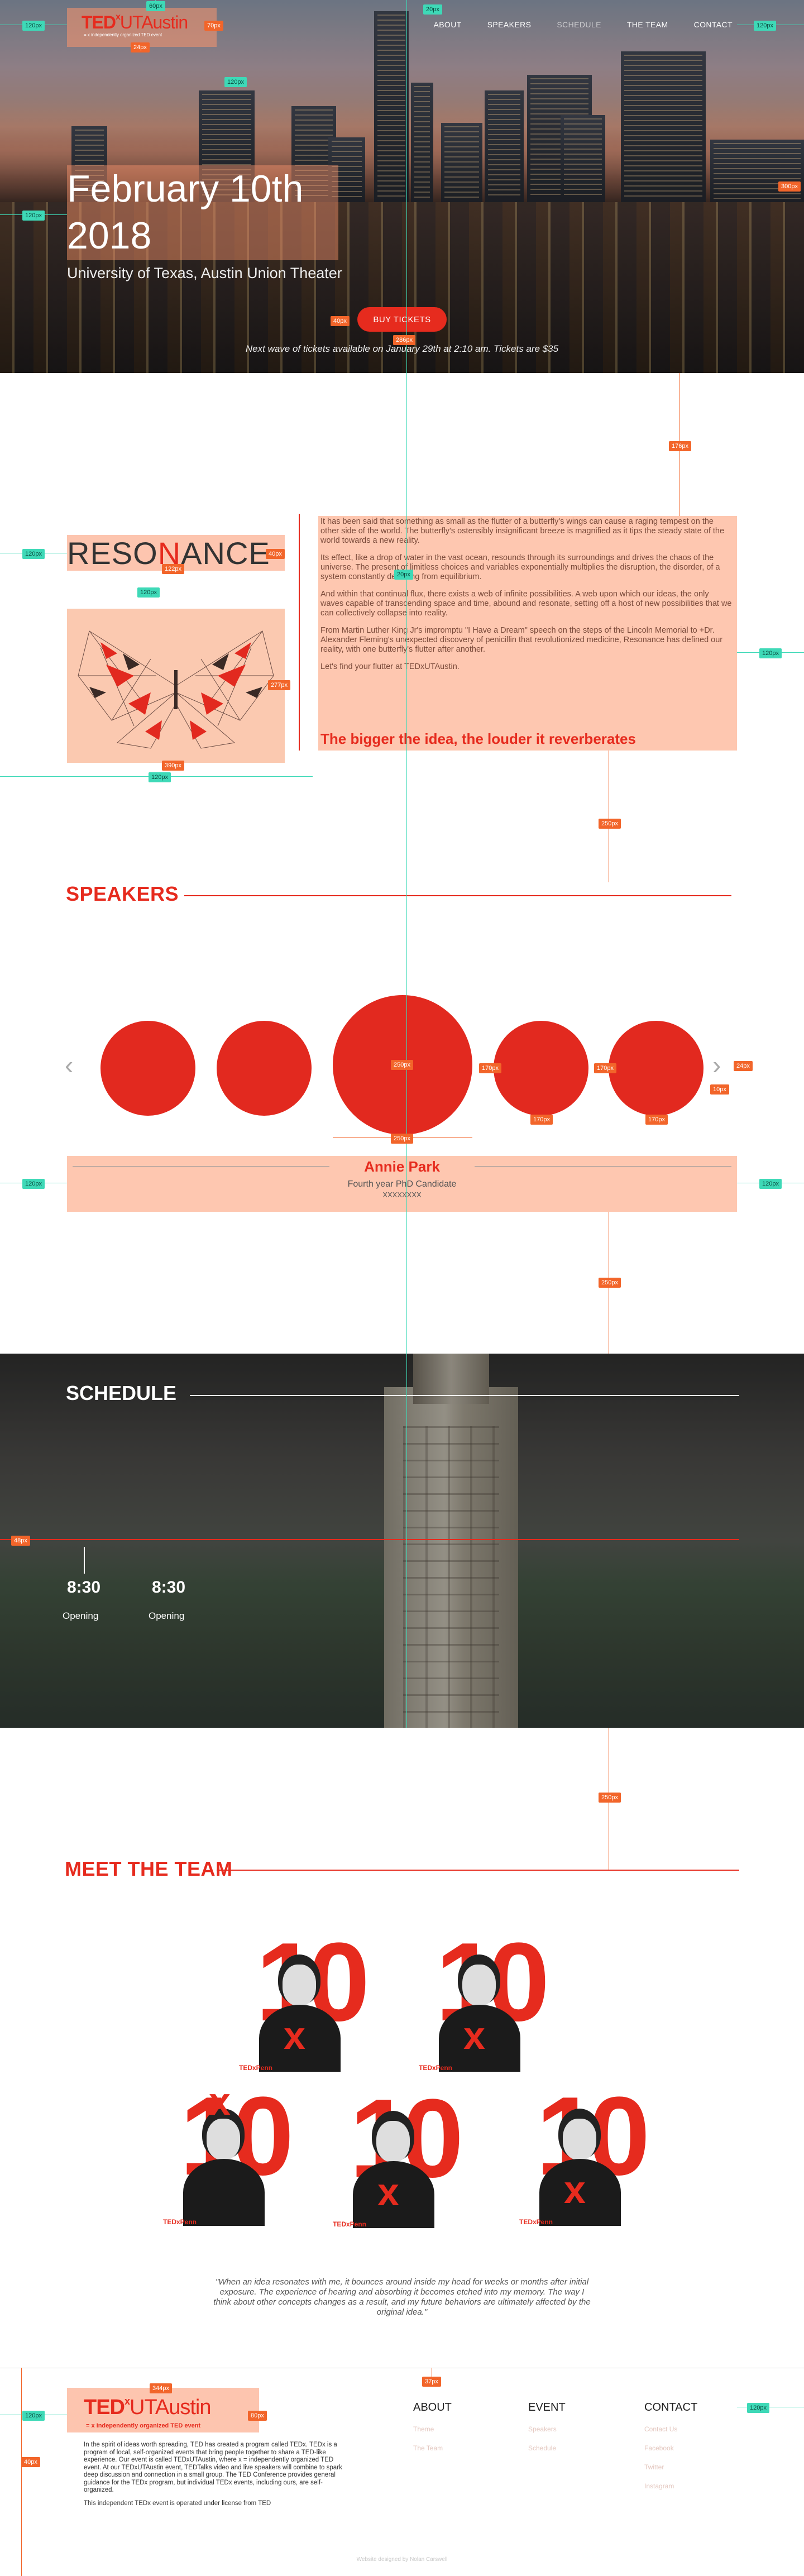 The width and height of the screenshot is (804, 2576). What do you see at coordinates (744, 1066) in the screenshot?
I see `spec-label: 24px` at bounding box center [744, 1066].